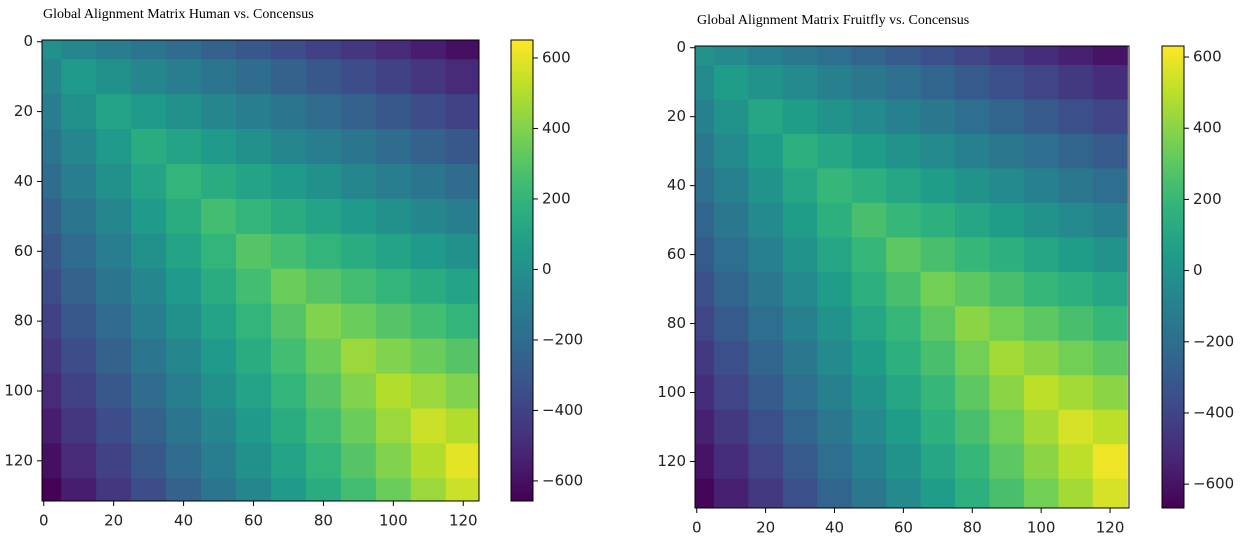  What do you see at coordinates (671, 392) in the screenshot?
I see `y-tick-label: 100` at bounding box center [671, 392].